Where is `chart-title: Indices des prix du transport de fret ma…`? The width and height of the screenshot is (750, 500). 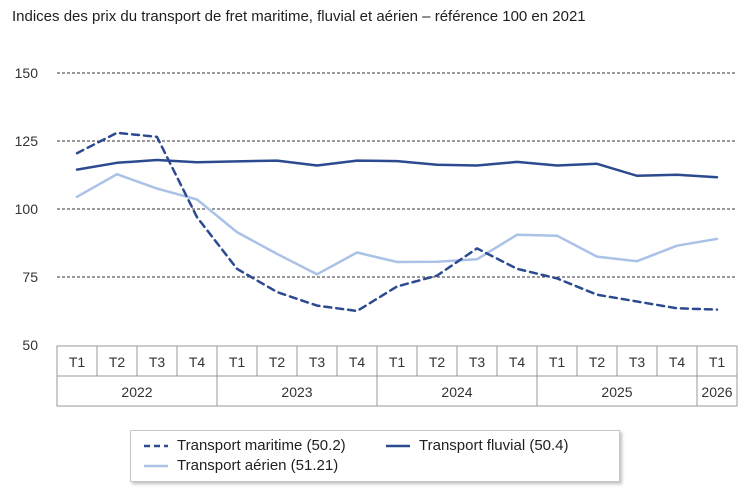 chart-title: Indices des prix du transport de fret ma… is located at coordinates (299, 16).